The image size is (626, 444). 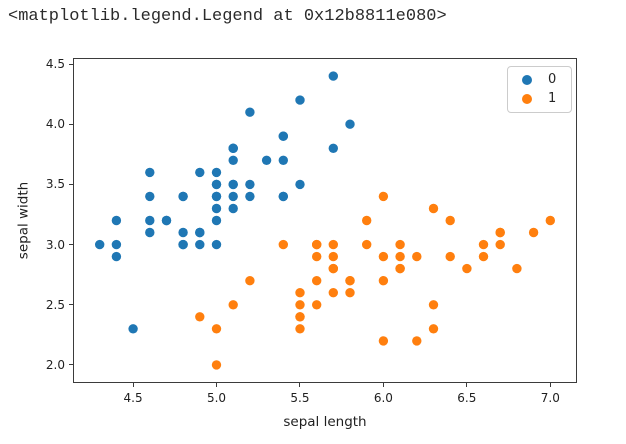 What do you see at coordinates (546, 80) in the screenshot?
I see `legend-item-class0: 0` at bounding box center [546, 80].